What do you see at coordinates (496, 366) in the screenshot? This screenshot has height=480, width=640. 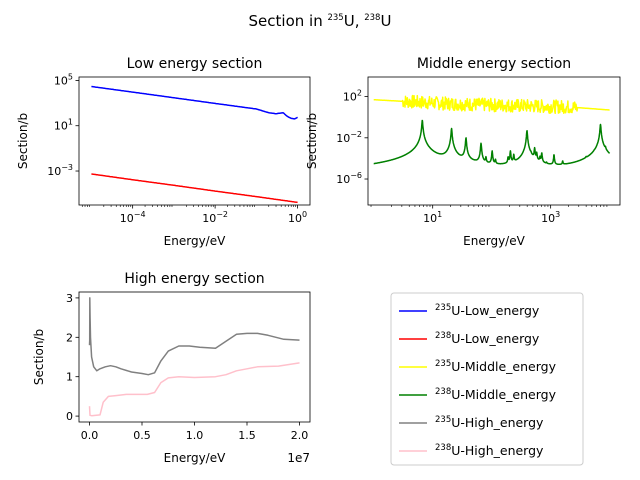 I see `legend-entry: 235U-Middle_energy` at bounding box center [496, 366].